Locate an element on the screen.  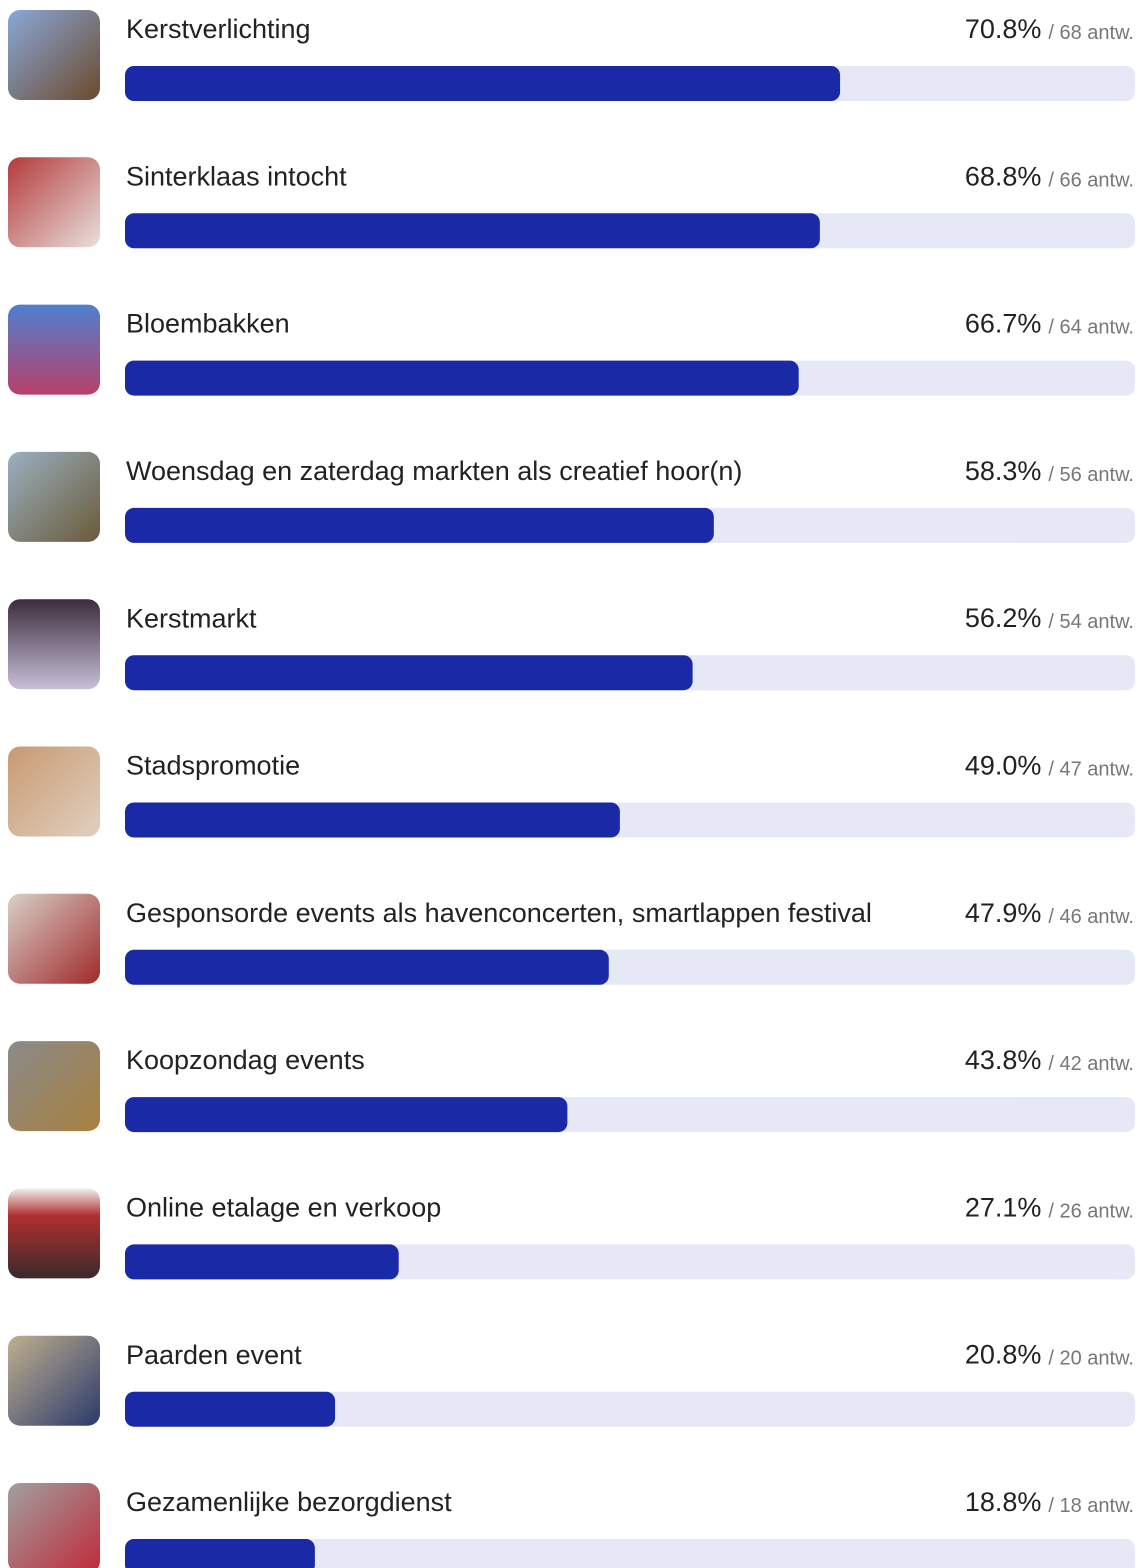
result-text: 27.1% / 26 antw. is located at coordinates (1049, 1208).